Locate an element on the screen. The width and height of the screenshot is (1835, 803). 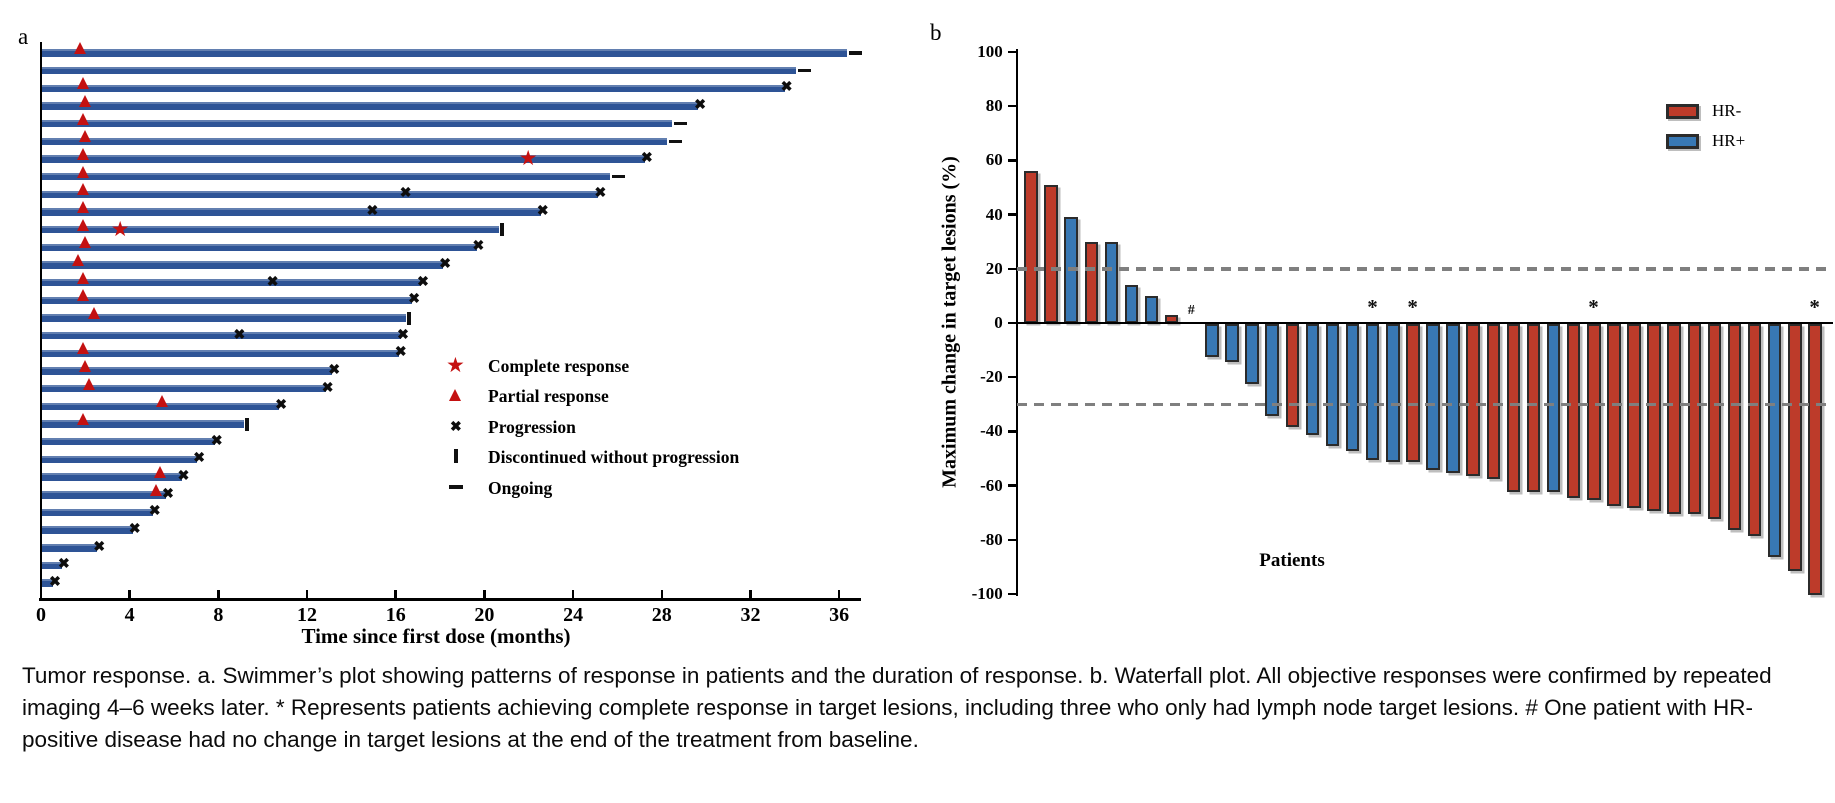
x-tick-label: 16 is located at coordinates (395, 615).